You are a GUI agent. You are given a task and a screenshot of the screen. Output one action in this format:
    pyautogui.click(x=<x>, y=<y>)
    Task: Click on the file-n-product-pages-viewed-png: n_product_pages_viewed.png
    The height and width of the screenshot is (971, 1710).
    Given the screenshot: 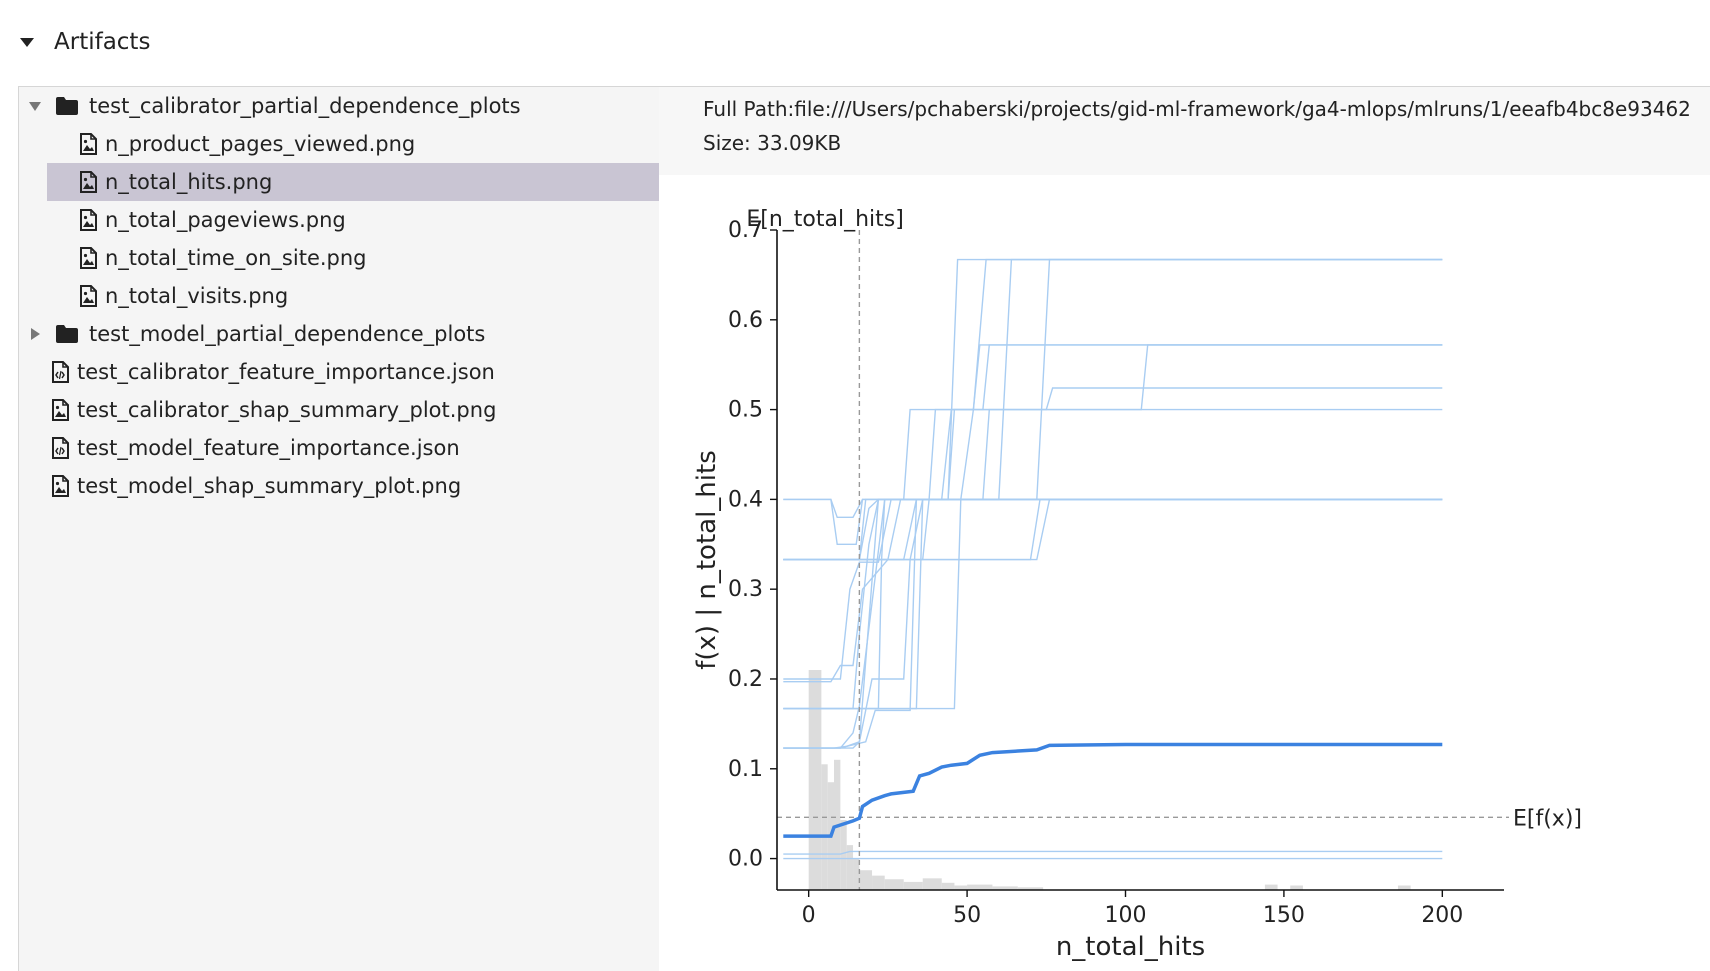 What is the action you would take?
    pyautogui.click(x=339, y=144)
    